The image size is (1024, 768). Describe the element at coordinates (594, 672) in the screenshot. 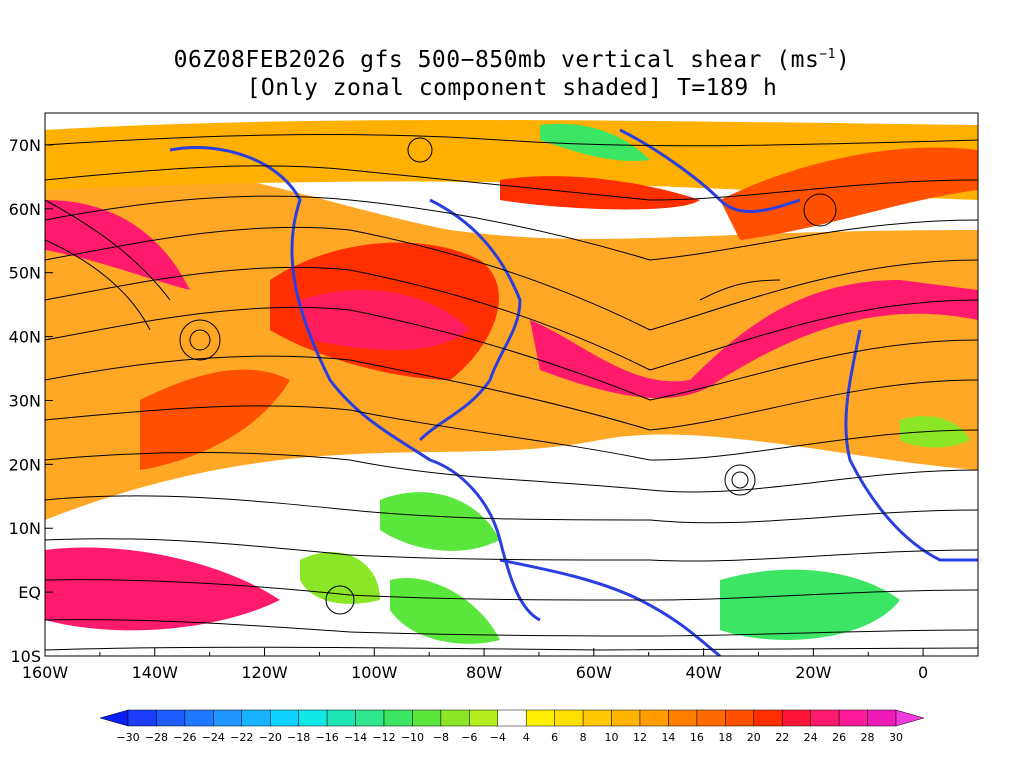

I see `lon-tick-label: 60W` at that location.